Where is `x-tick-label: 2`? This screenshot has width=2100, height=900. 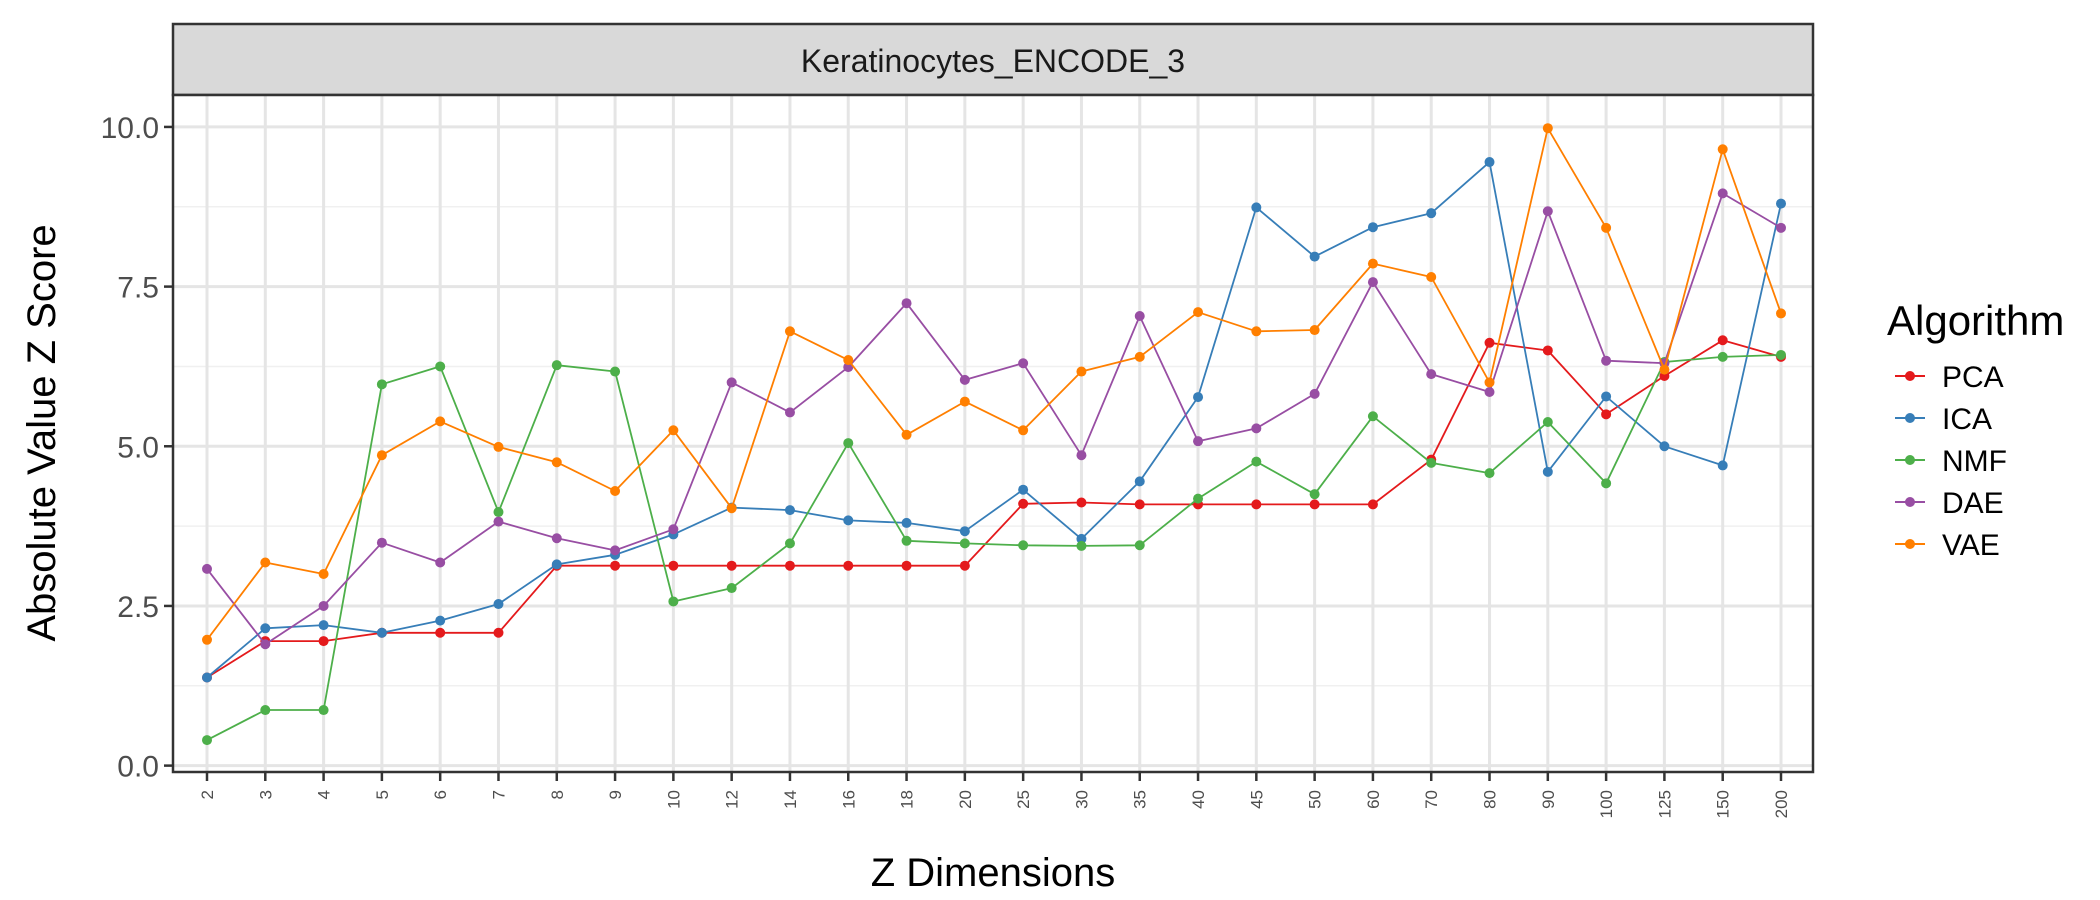
x-tick-label: 2 is located at coordinates (207, 794).